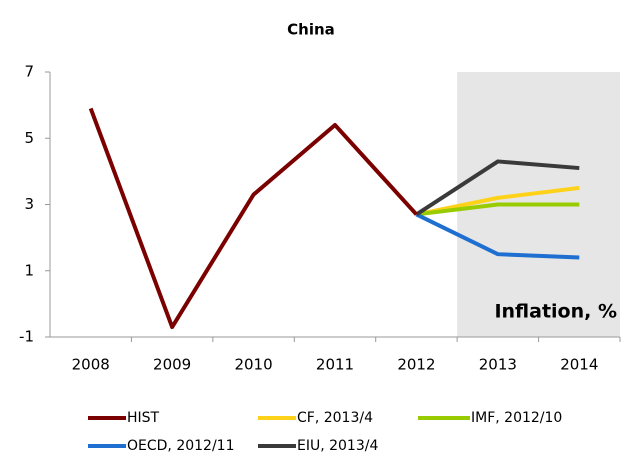 Image resolution: width=622 pixels, height=458 pixels. Describe the element at coordinates (579, 365) in the screenshot. I see `x-tick-label: 2014` at that location.